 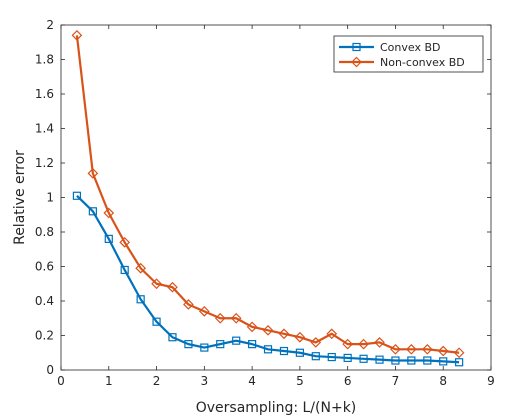 What do you see at coordinates (61, 381) in the screenshot?
I see `x-tick-label: 0` at bounding box center [61, 381].